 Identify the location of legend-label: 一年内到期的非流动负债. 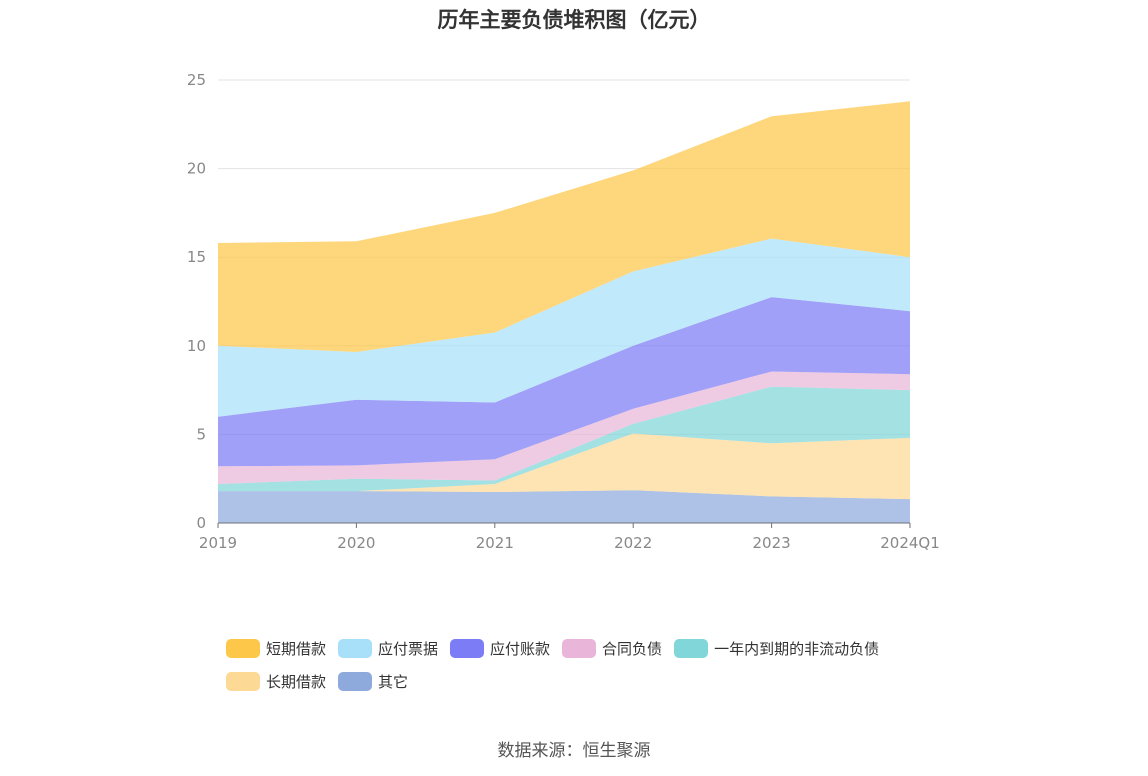
(797, 649).